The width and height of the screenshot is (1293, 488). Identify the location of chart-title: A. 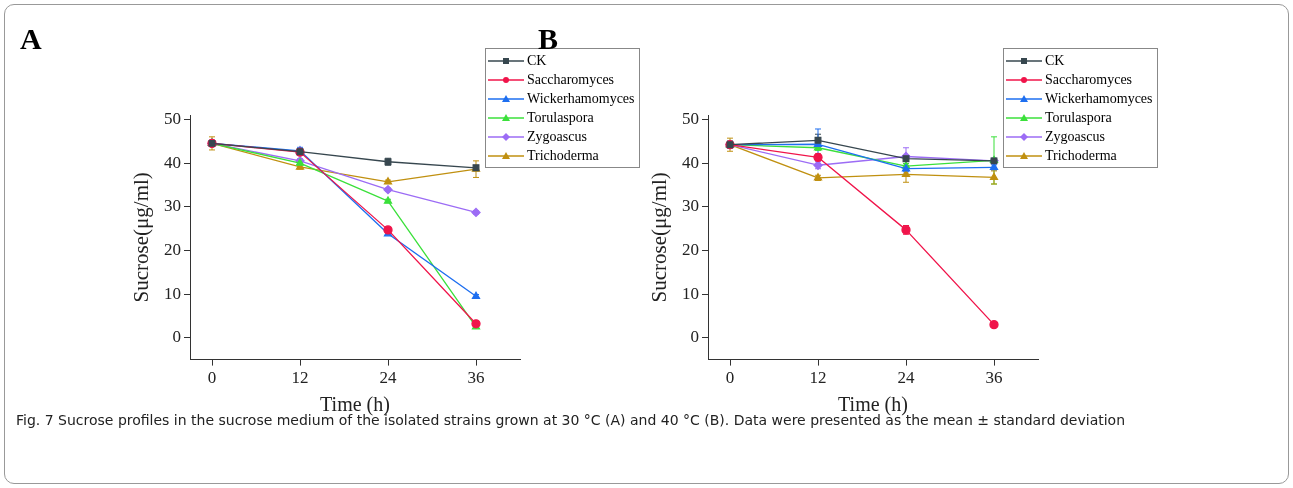
(31, 39).